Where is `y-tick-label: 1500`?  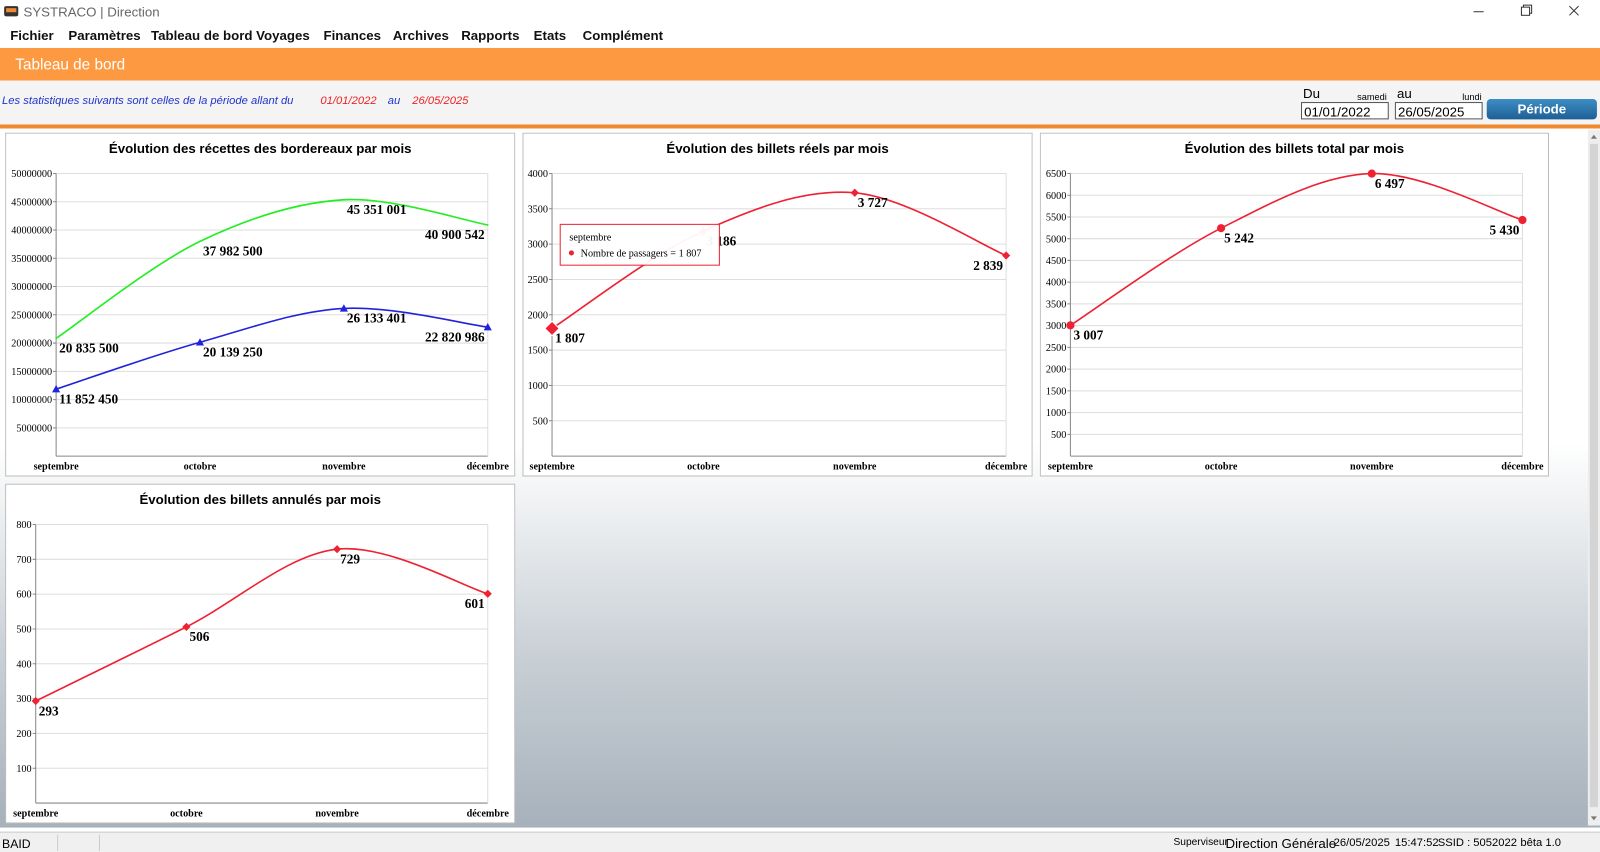 y-tick-label: 1500 is located at coordinates (538, 351).